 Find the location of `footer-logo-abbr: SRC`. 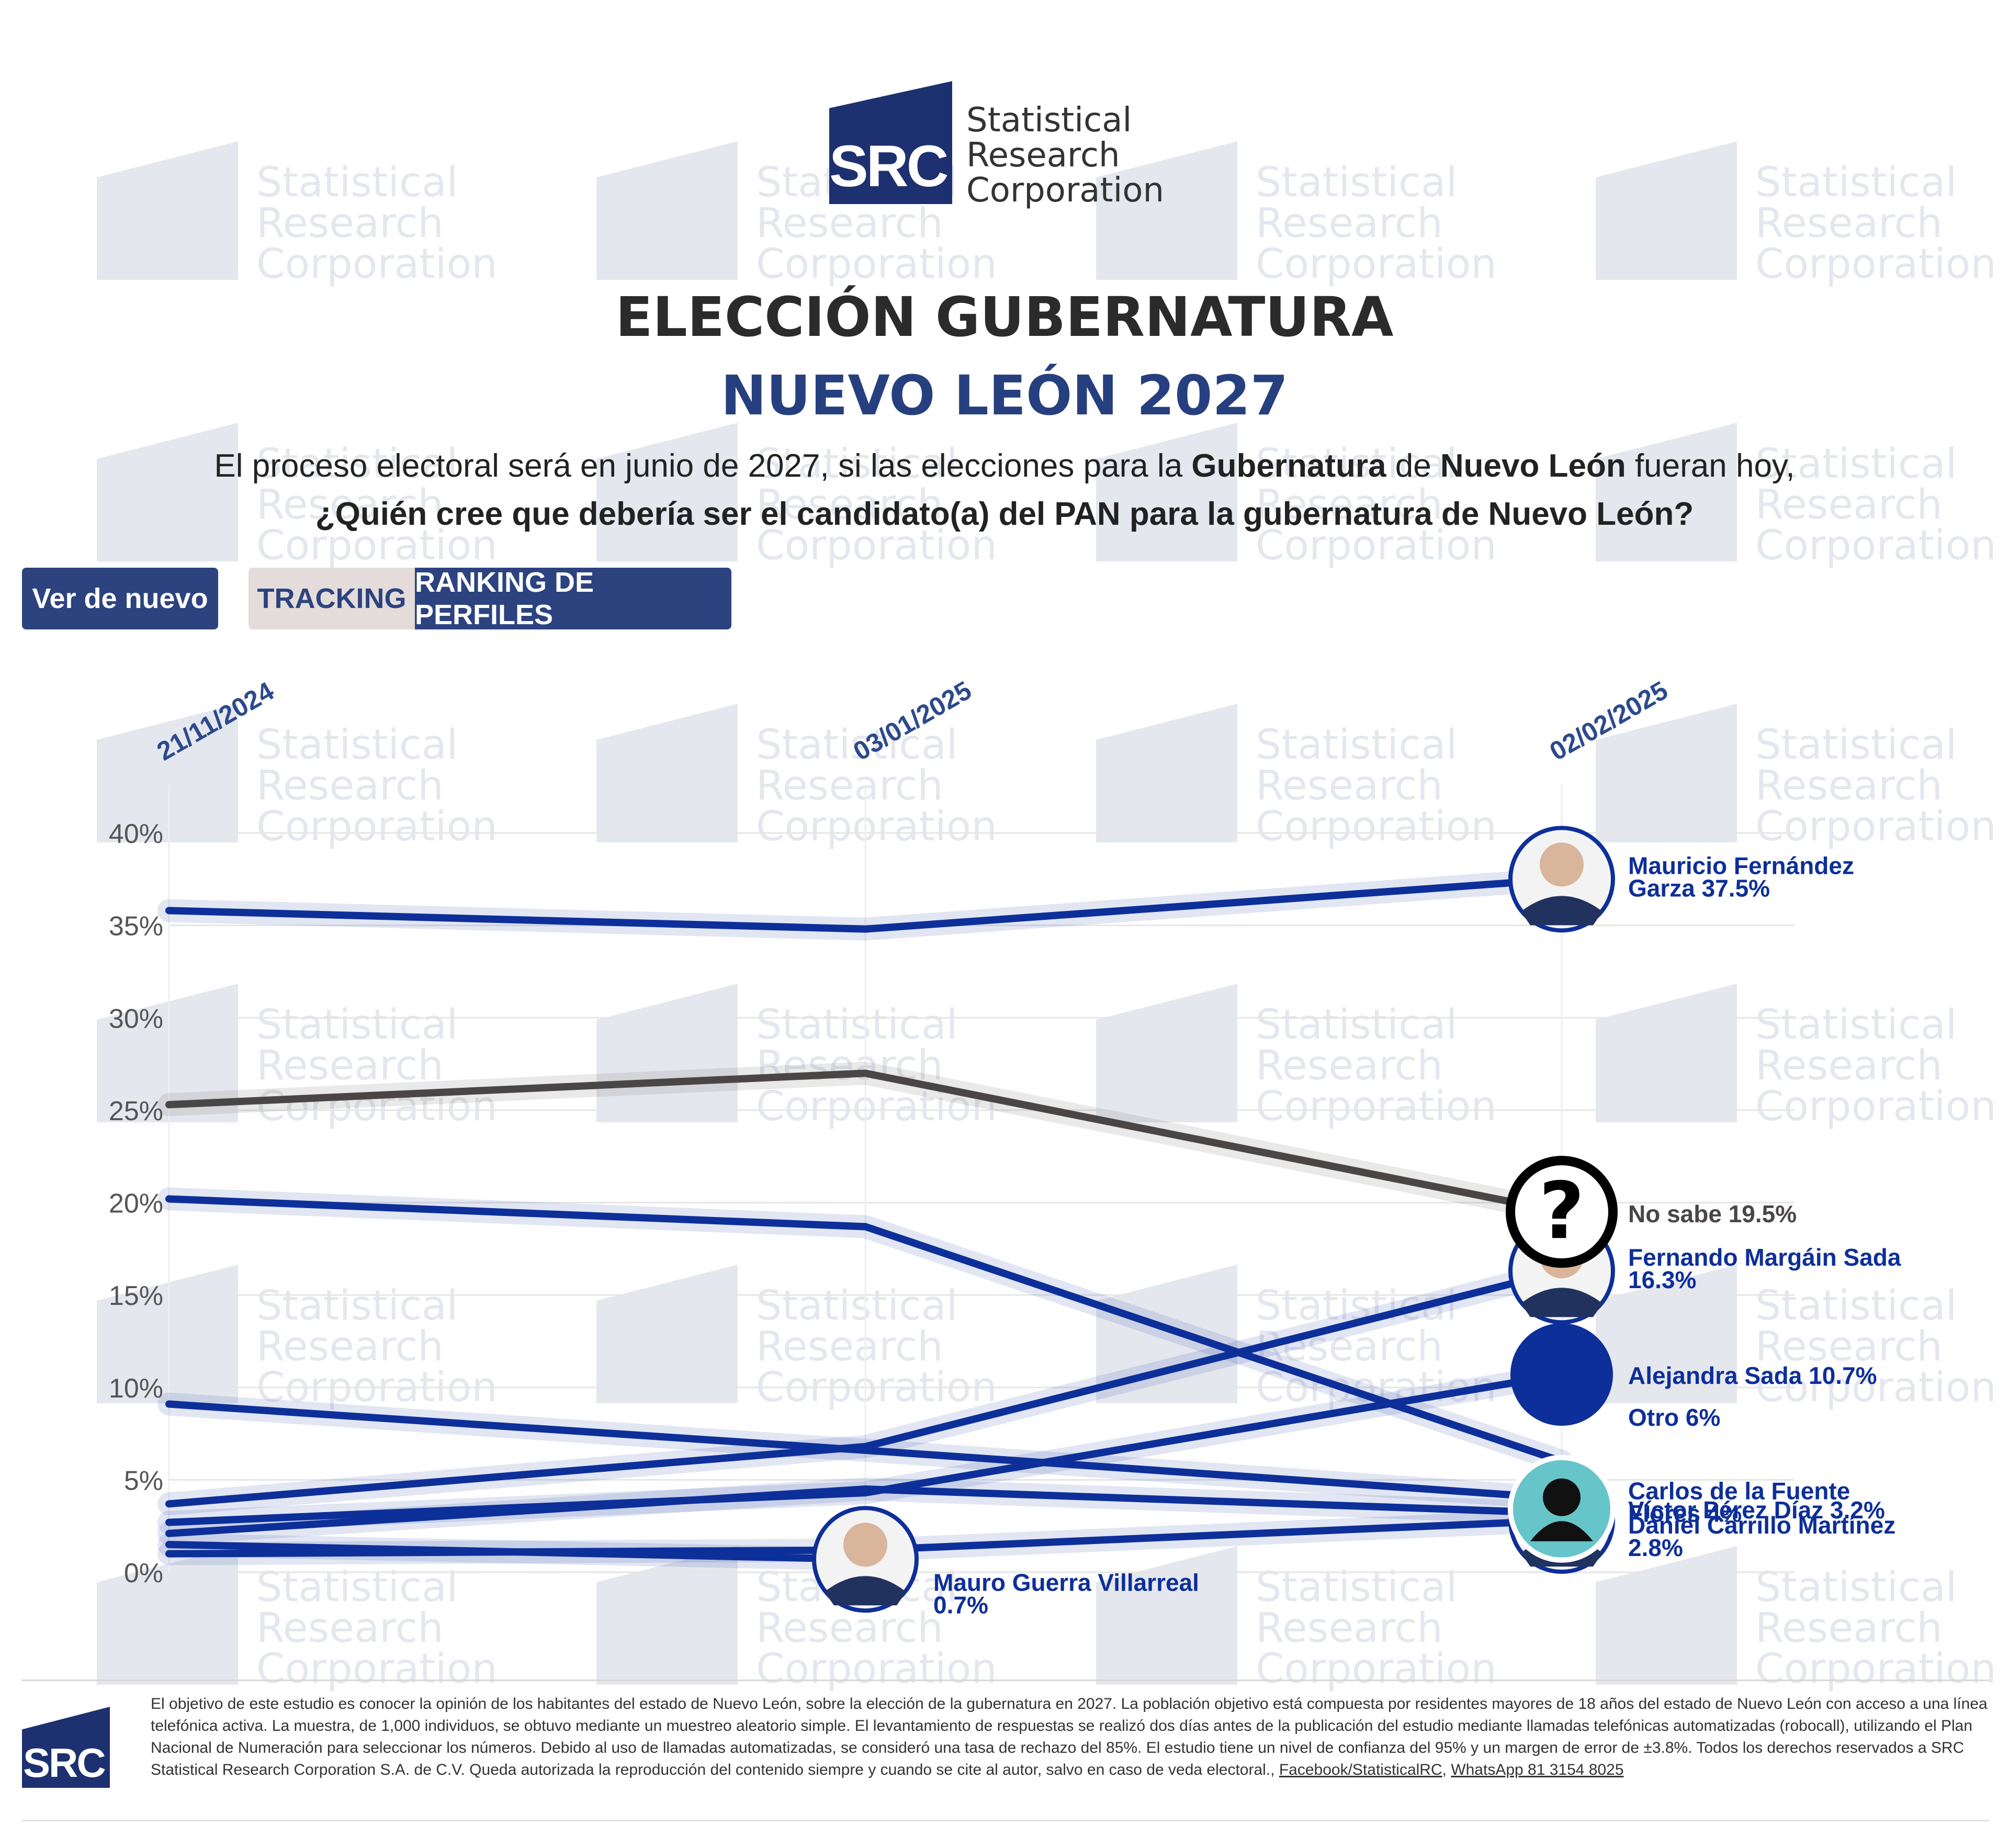

footer-logo-abbr: SRC is located at coordinates (64, 1763).